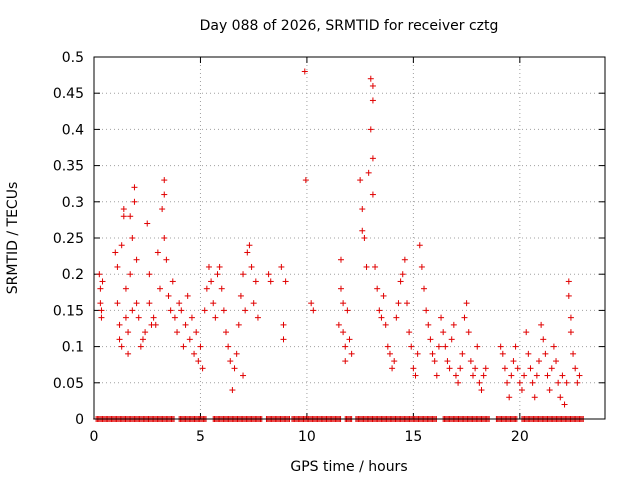 This screenshot has height=480, width=640. Describe the element at coordinates (68, 384) in the screenshot. I see `y-tick-label: 0.05` at that location.